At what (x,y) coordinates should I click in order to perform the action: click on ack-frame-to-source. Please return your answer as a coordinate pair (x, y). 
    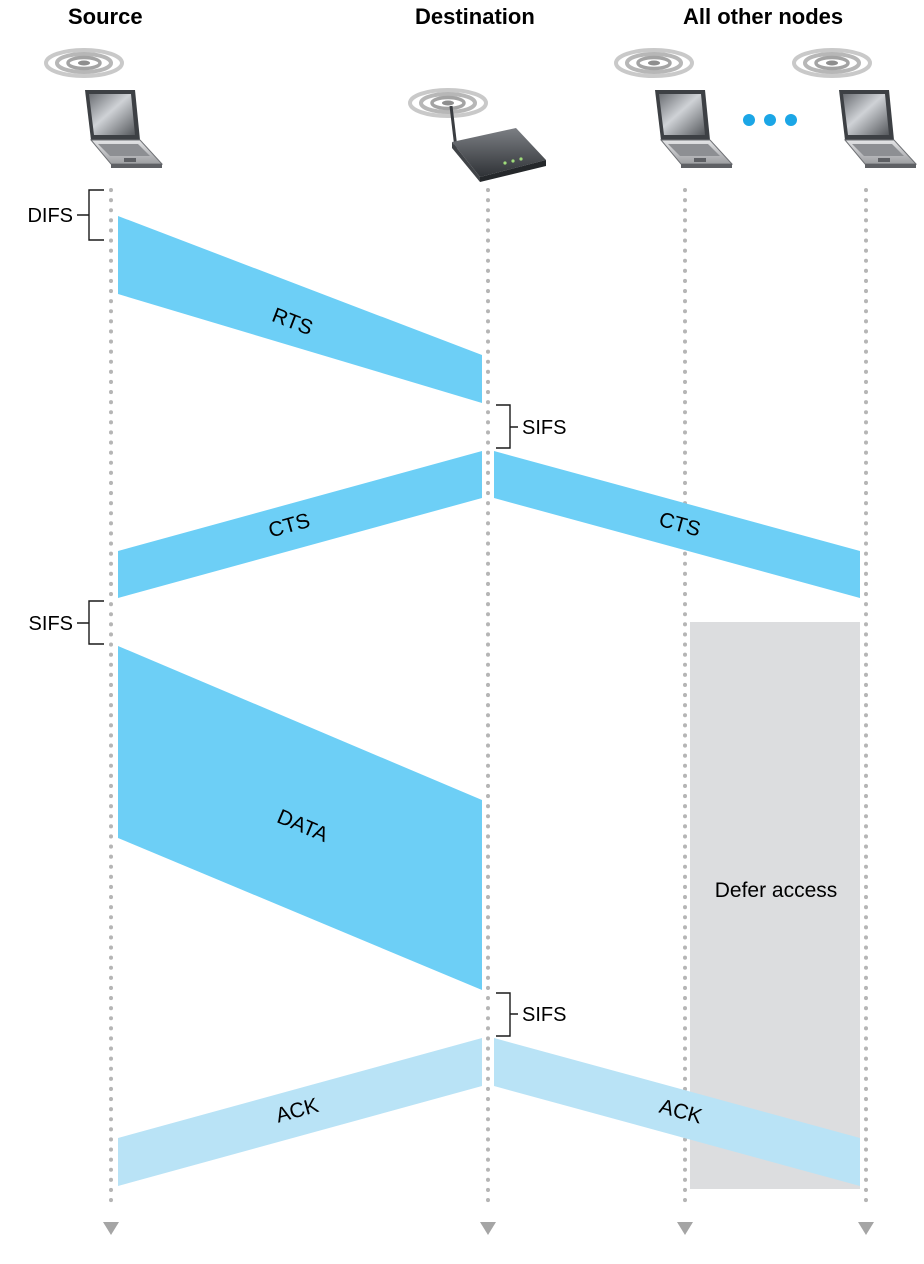
    Looking at the image, I should click on (300, 1112).